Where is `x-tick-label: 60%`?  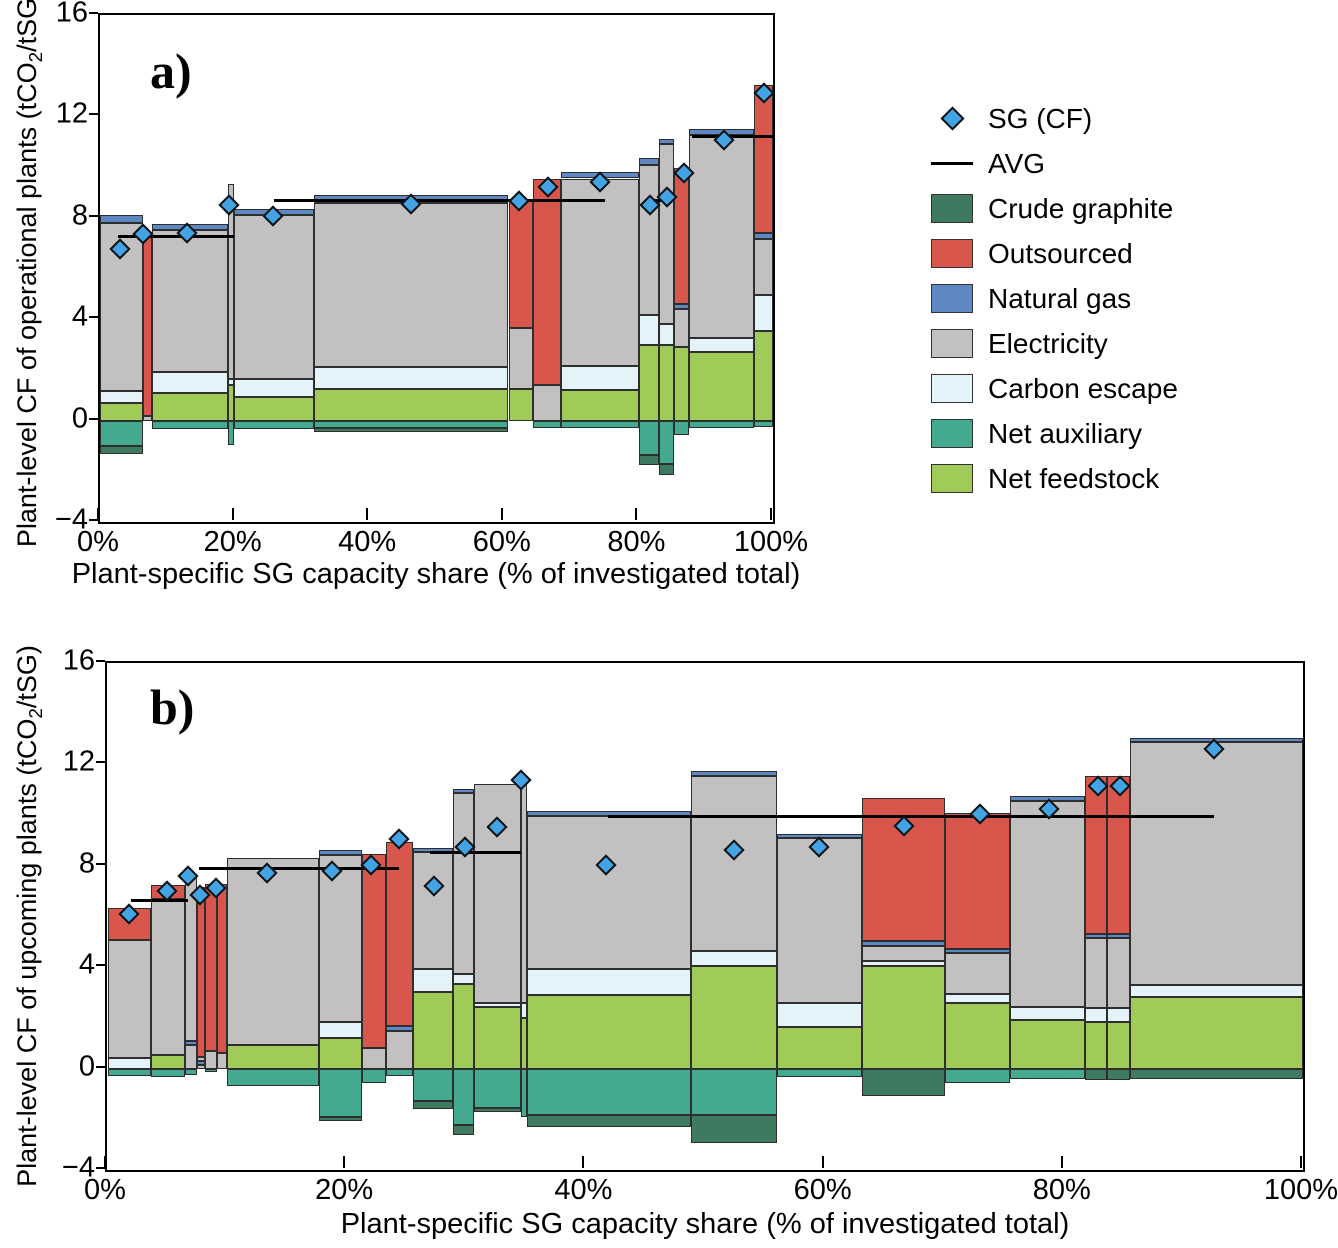
x-tick-label: 60% is located at coordinates (501, 542).